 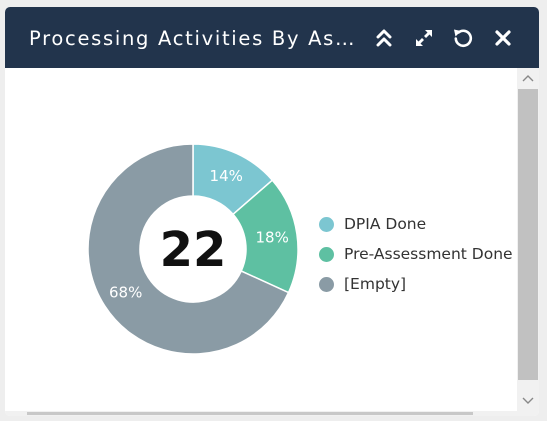 What do you see at coordinates (125, 292) in the screenshot?
I see `slice-percent-label: 68%` at bounding box center [125, 292].